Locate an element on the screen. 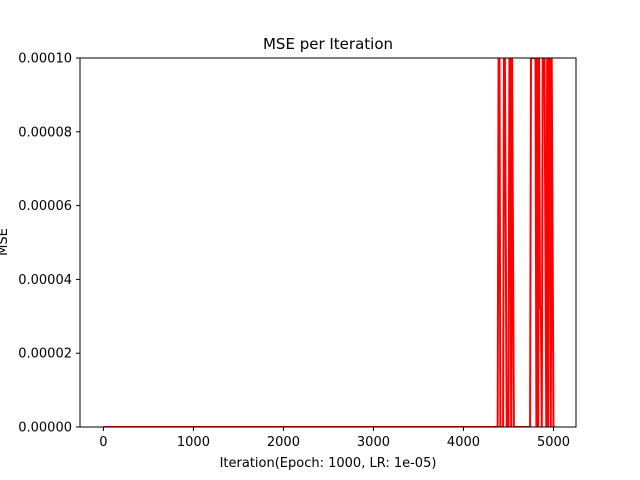 This screenshot has height=480, width=640. x-tick-label: 3000 is located at coordinates (373, 442).